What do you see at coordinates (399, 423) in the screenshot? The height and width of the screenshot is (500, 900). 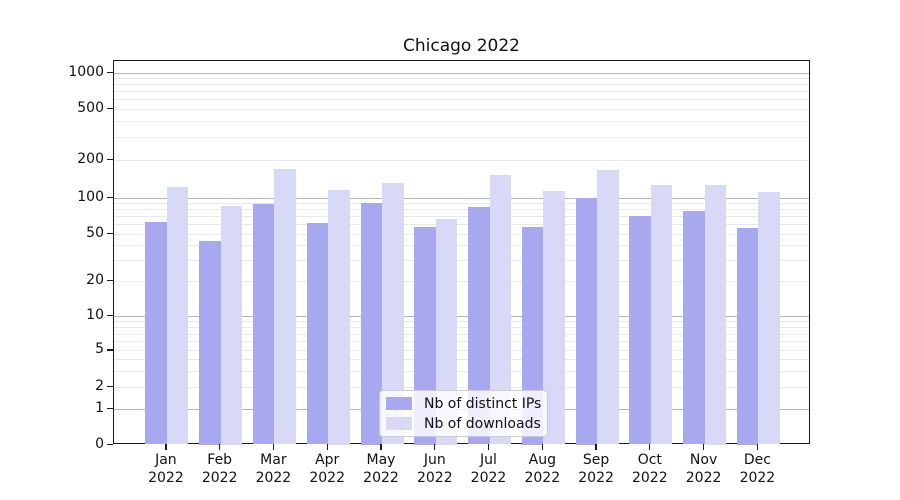 I see `legend-swatch-downloads` at bounding box center [399, 423].